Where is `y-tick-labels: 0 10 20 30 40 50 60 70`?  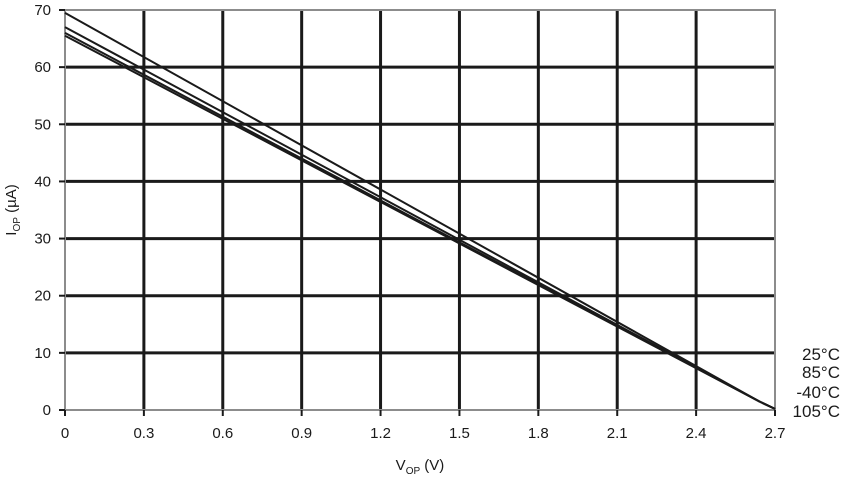
y-tick-labels: 0 10 20 30 40 50 60 70 is located at coordinates (49, 210).